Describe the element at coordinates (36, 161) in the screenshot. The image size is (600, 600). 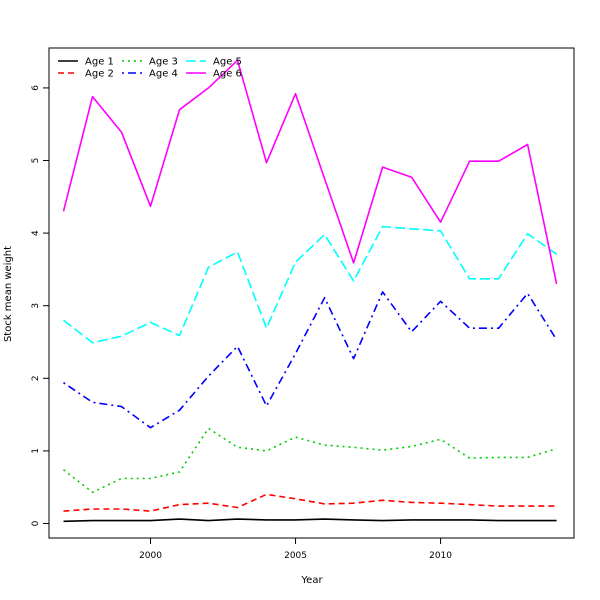
I see `y-tick-label: 5` at that location.